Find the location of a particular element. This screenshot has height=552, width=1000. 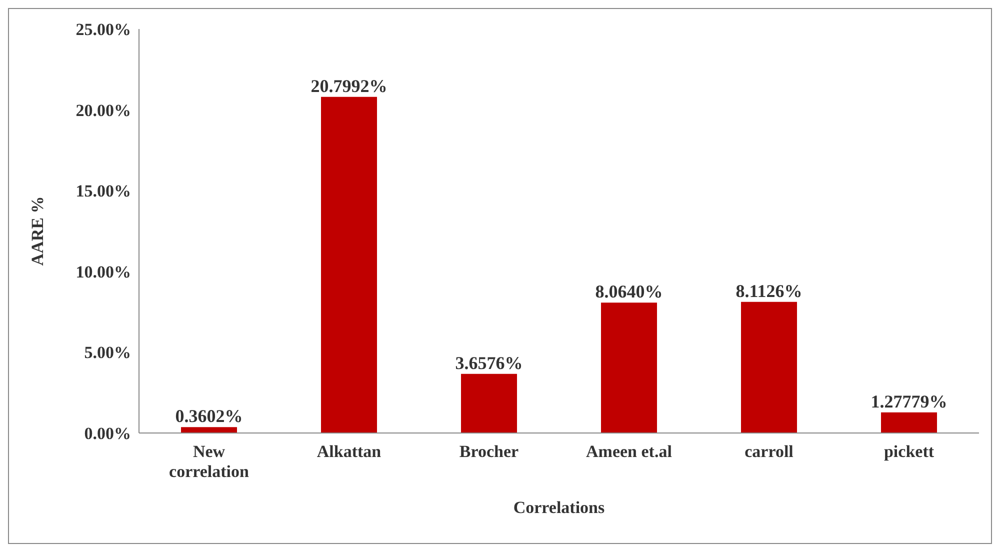

data-label: 8.0640% is located at coordinates (629, 292).